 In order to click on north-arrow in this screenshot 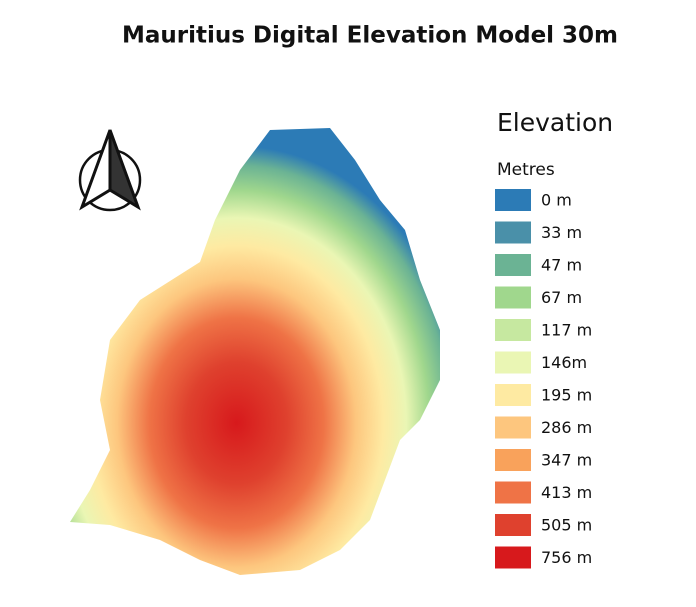, I will do `click(110, 170)`.